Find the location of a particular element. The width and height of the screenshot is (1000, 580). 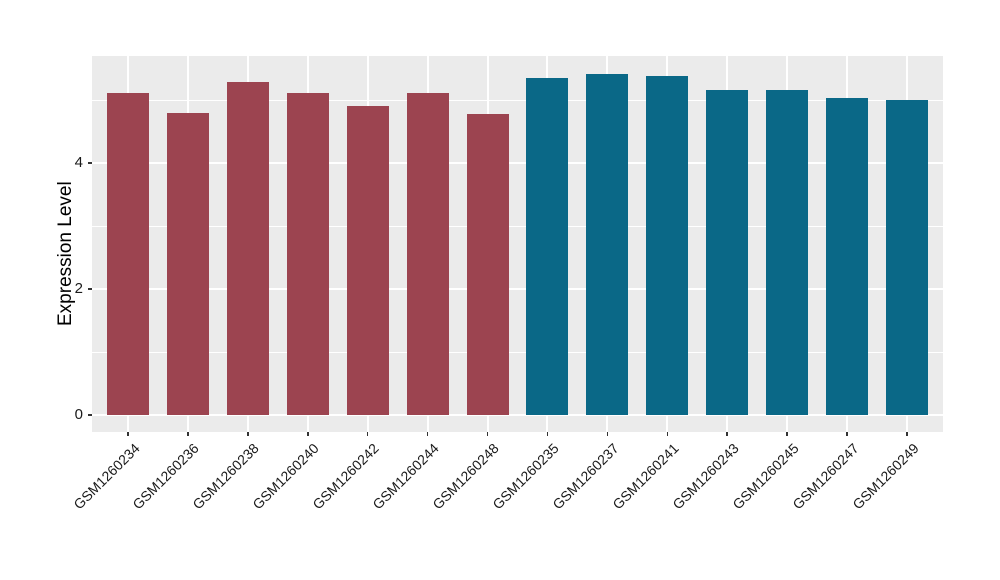

bar-GSM1260234 is located at coordinates (127, 253).